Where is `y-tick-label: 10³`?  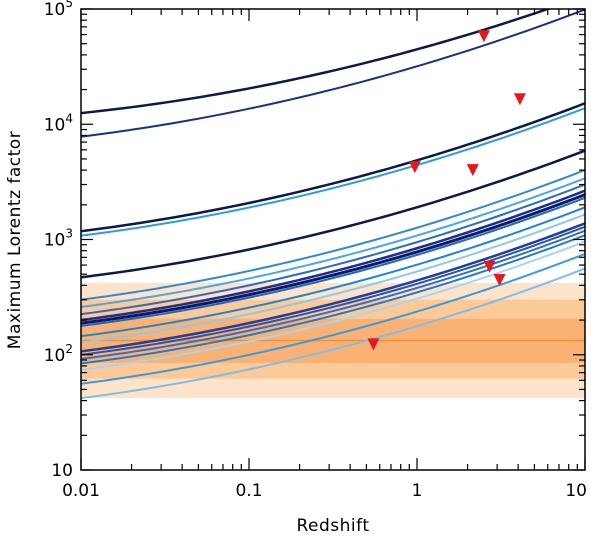 y-tick-label: 10³ is located at coordinates (58, 239).